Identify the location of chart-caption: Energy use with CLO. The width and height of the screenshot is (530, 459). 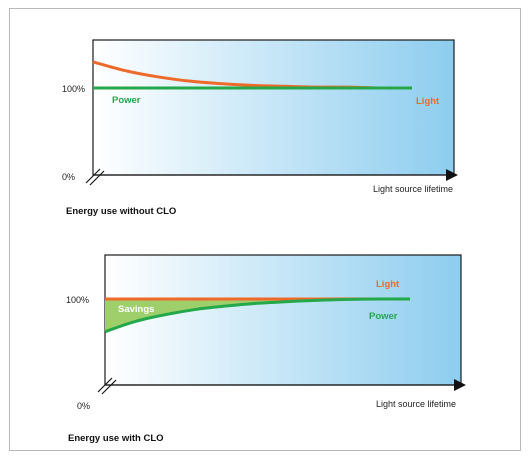
(116, 438).